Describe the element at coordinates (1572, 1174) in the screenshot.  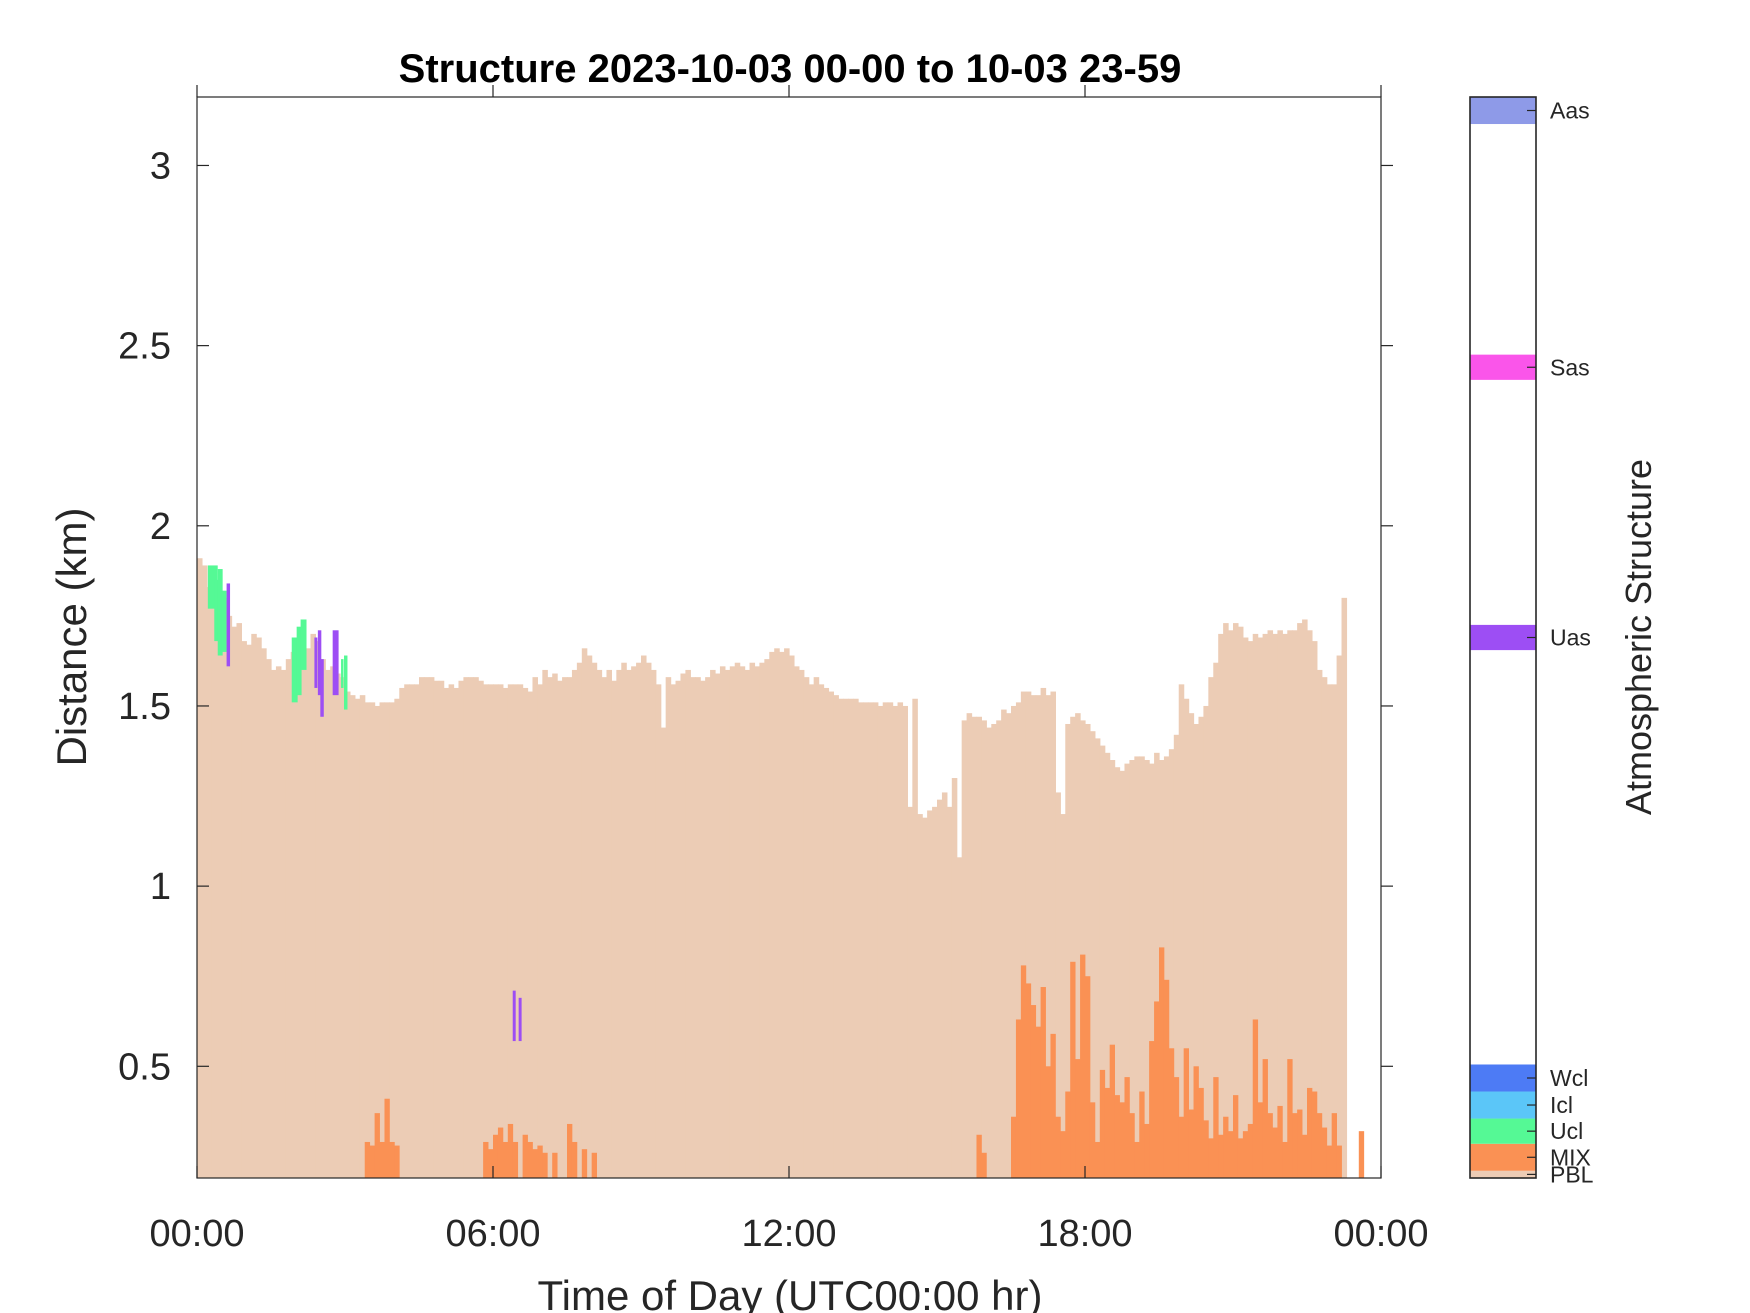
I see `colorbar-tick-label: PBL` at that location.